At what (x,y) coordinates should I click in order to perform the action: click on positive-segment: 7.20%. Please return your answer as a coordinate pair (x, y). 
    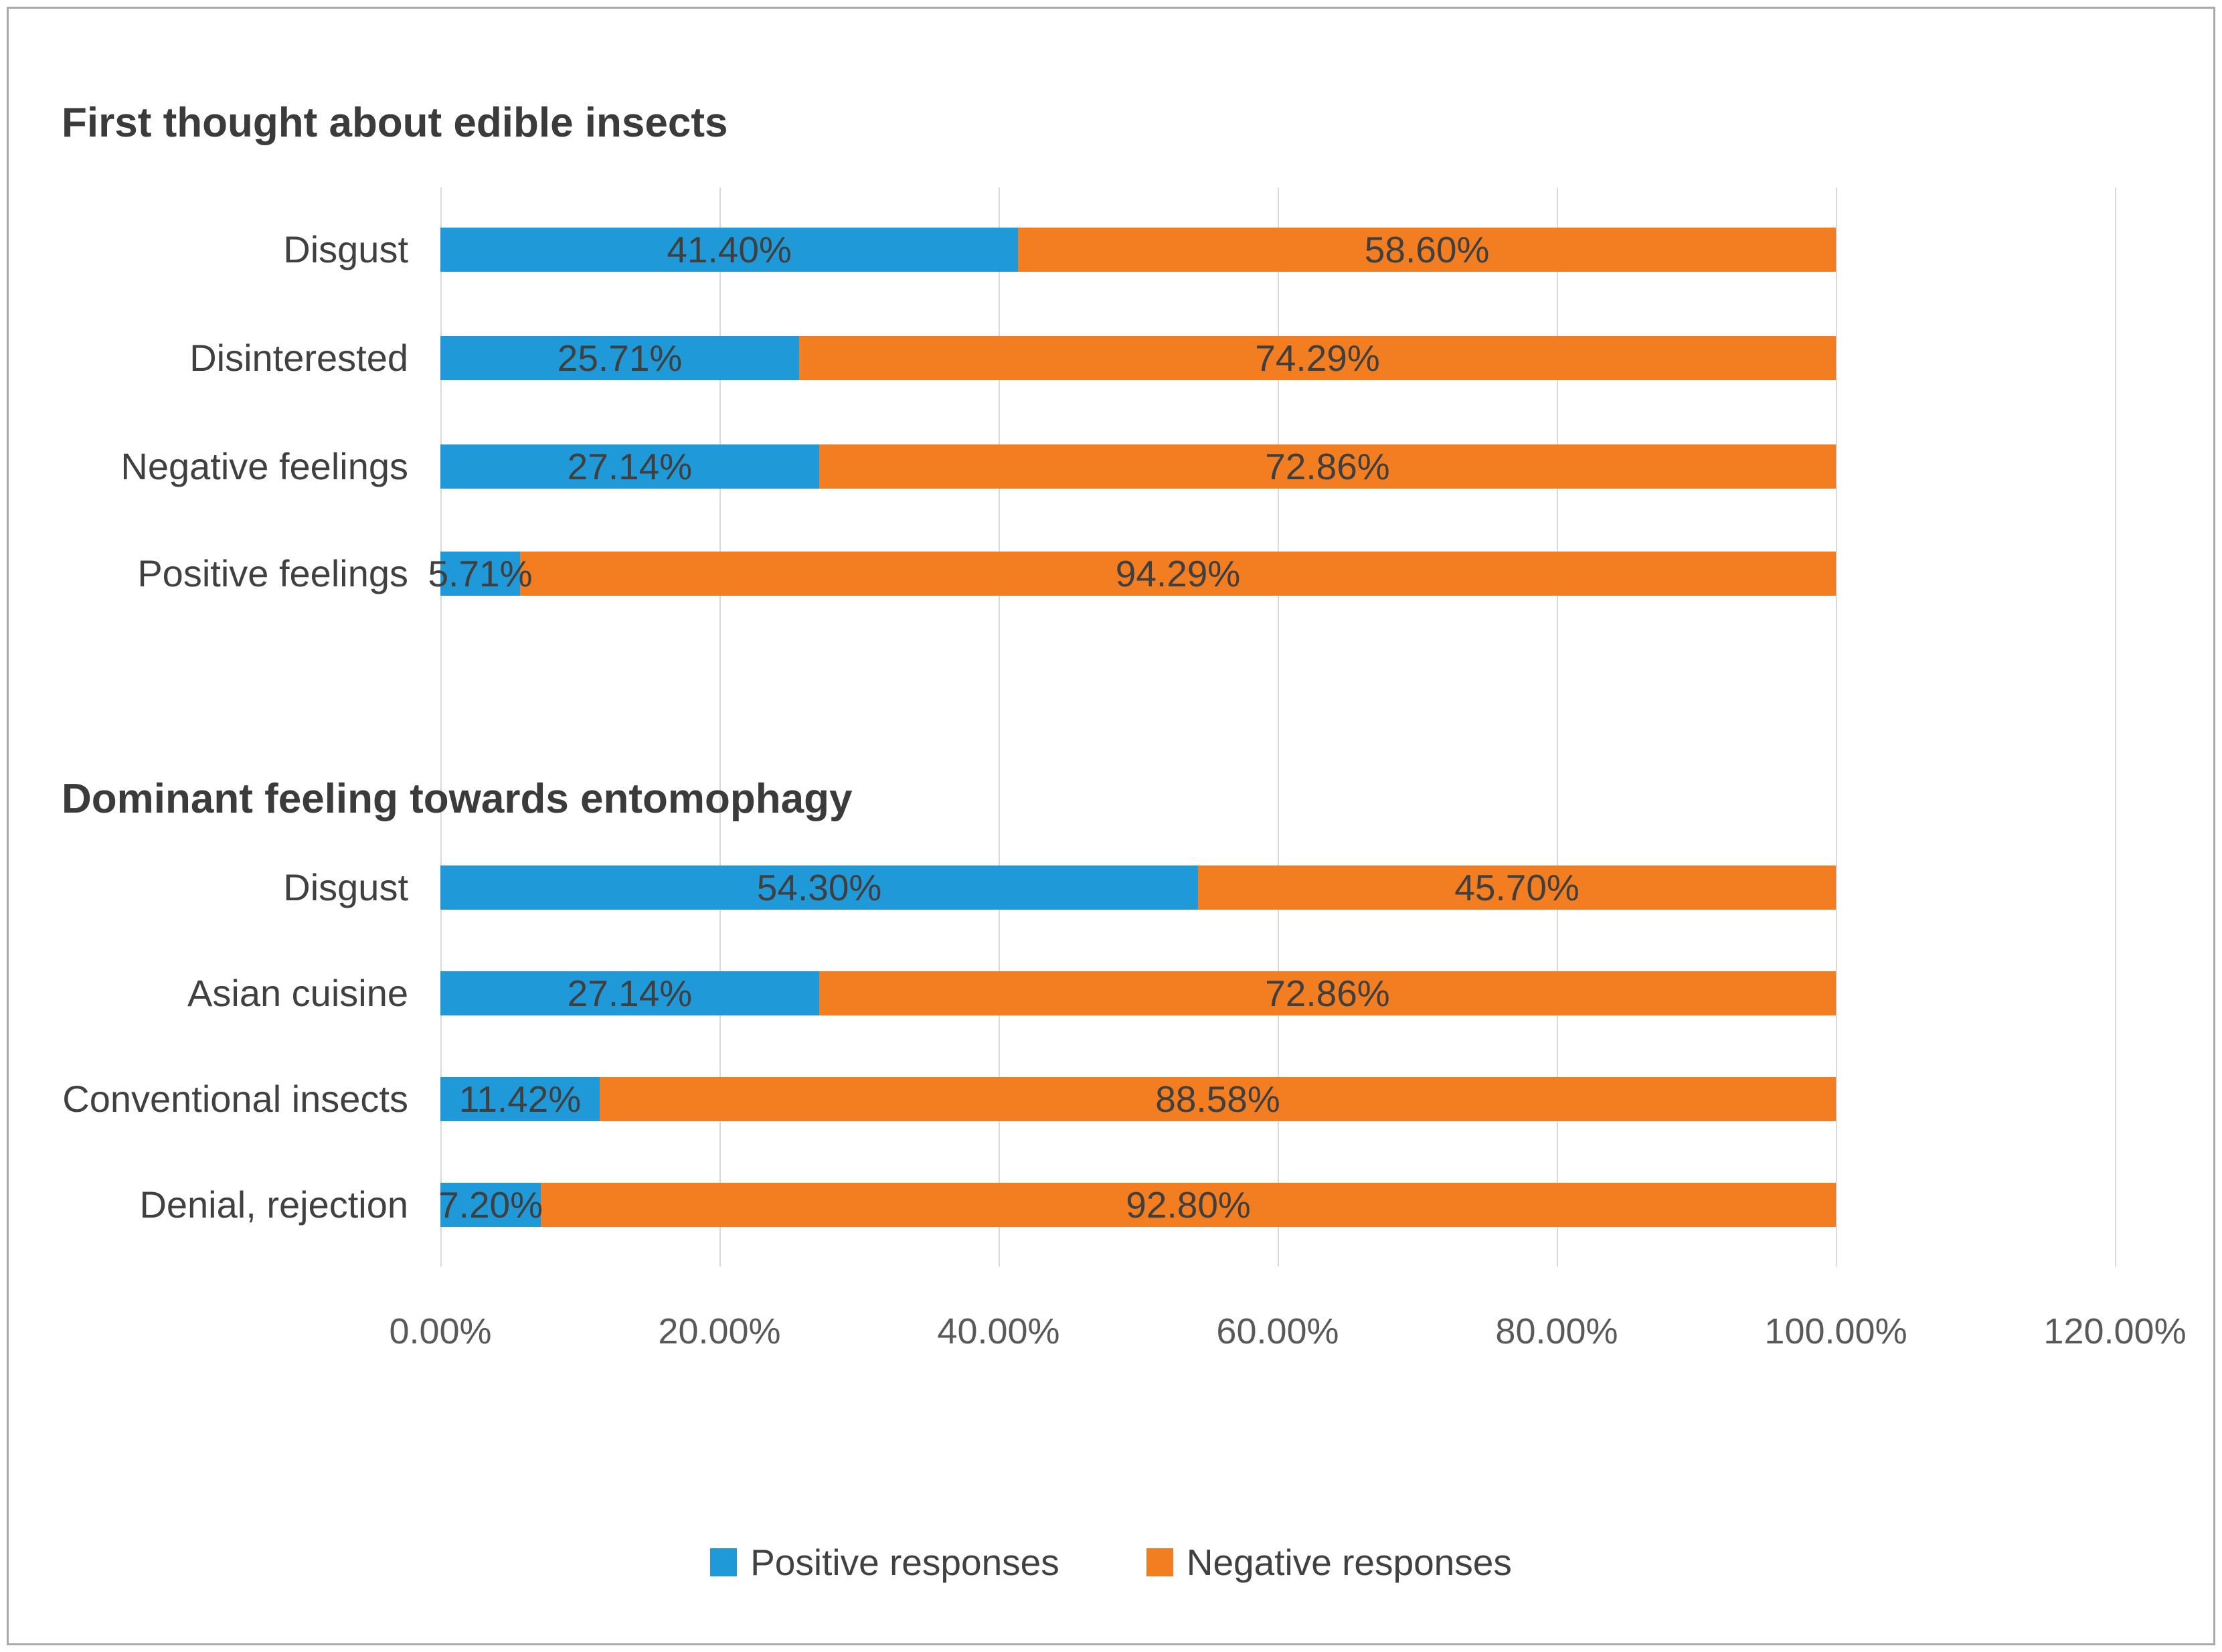
    Looking at the image, I should click on (490, 1205).